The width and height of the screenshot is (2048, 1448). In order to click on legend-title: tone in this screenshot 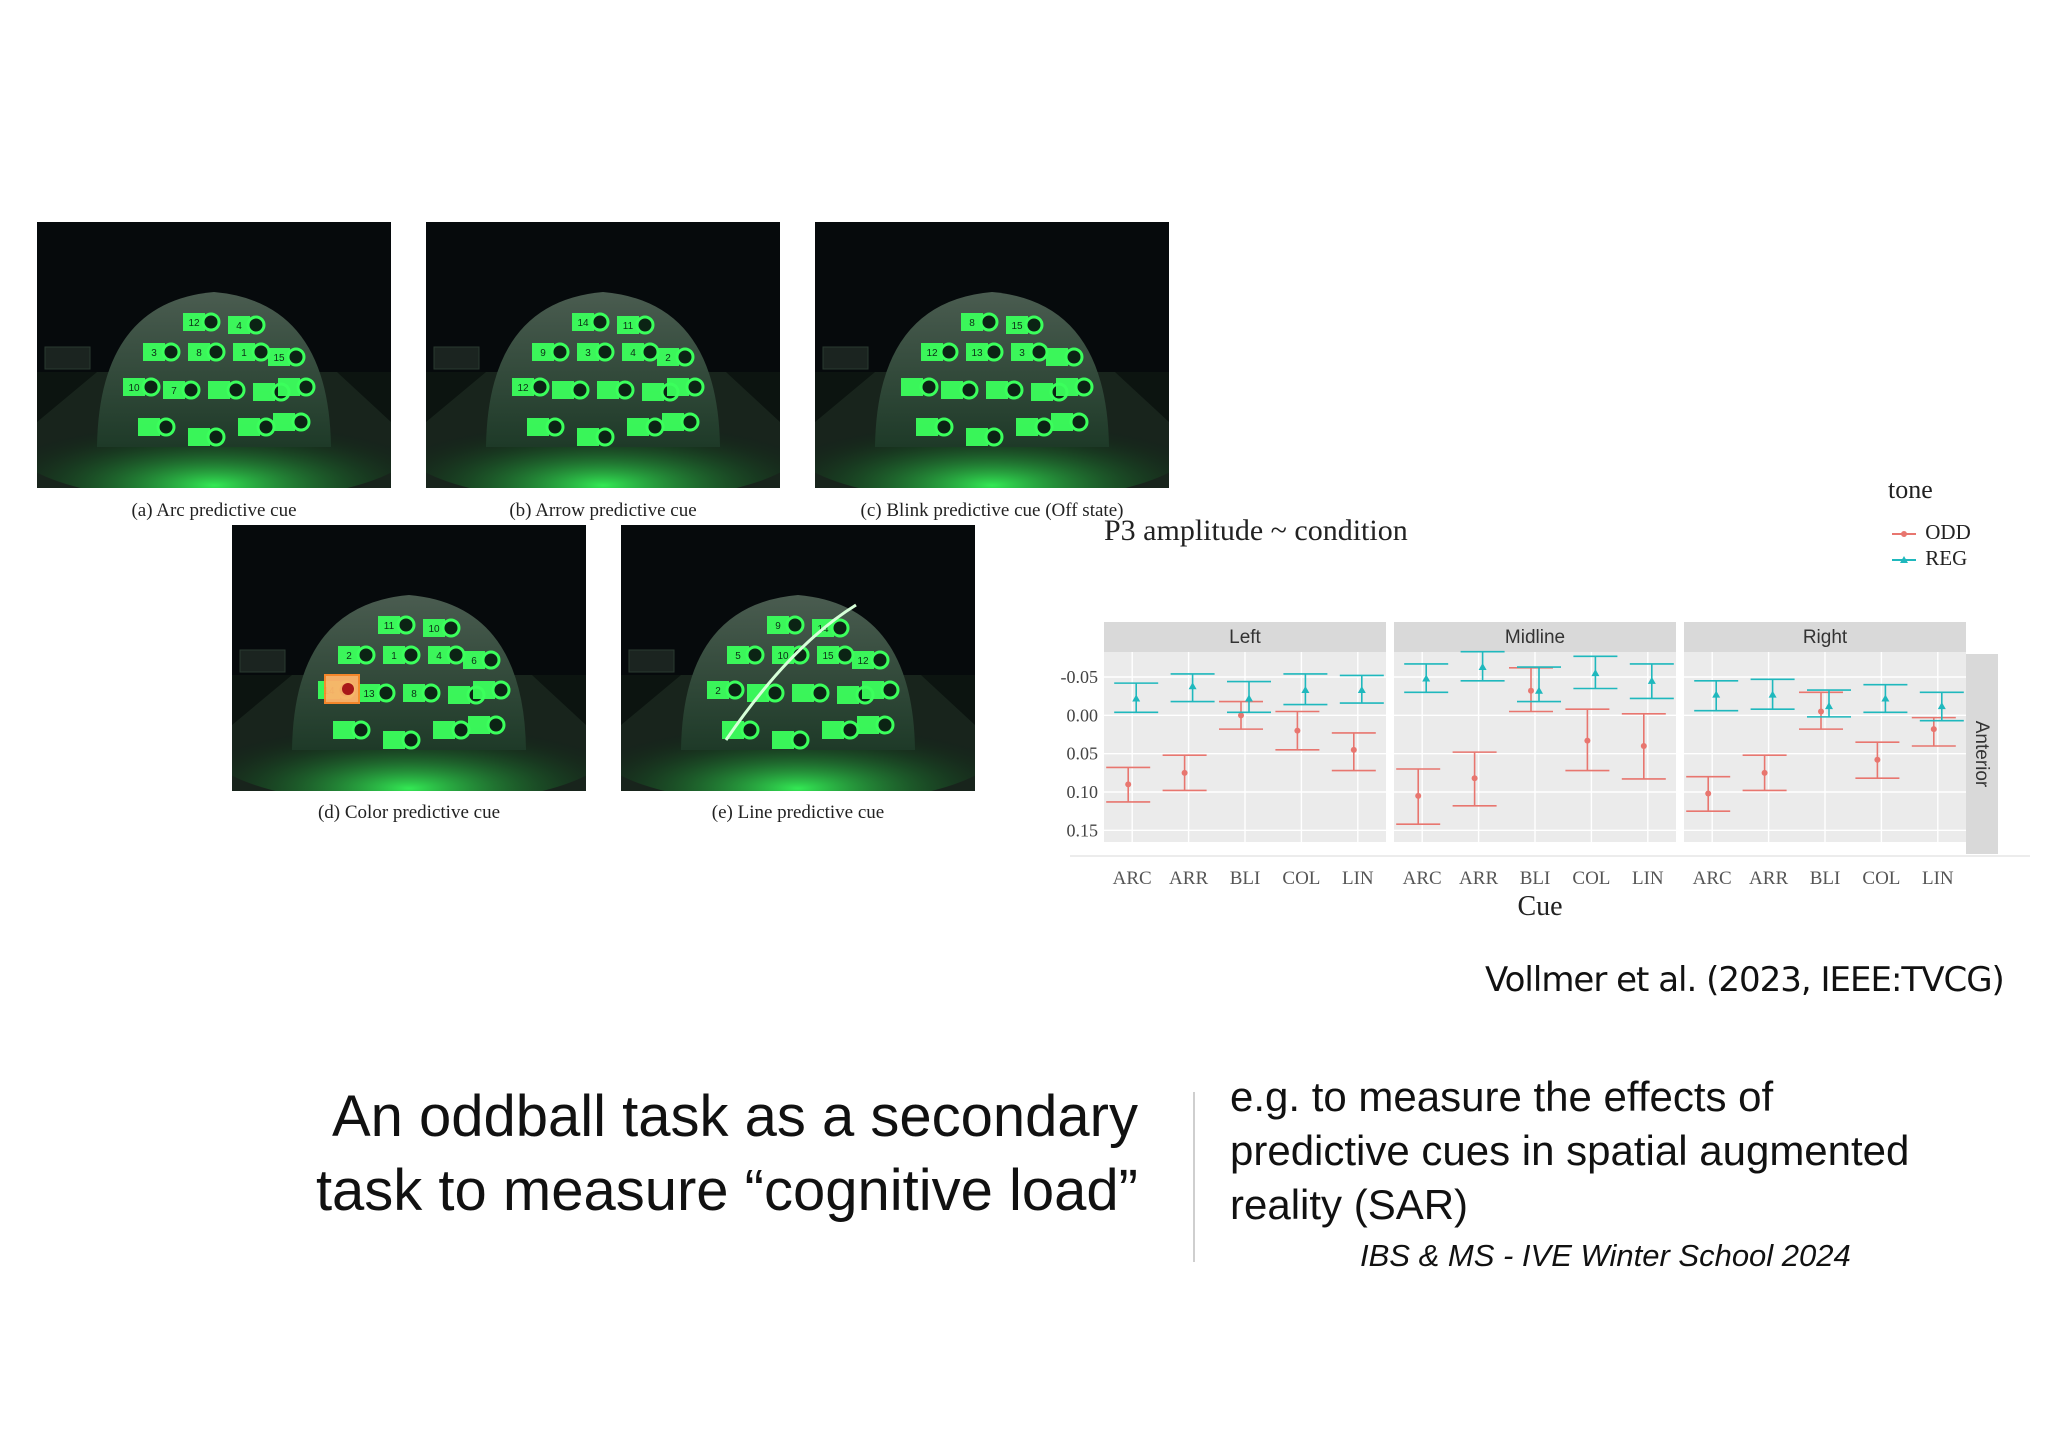, I will do `click(1910, 489)`.